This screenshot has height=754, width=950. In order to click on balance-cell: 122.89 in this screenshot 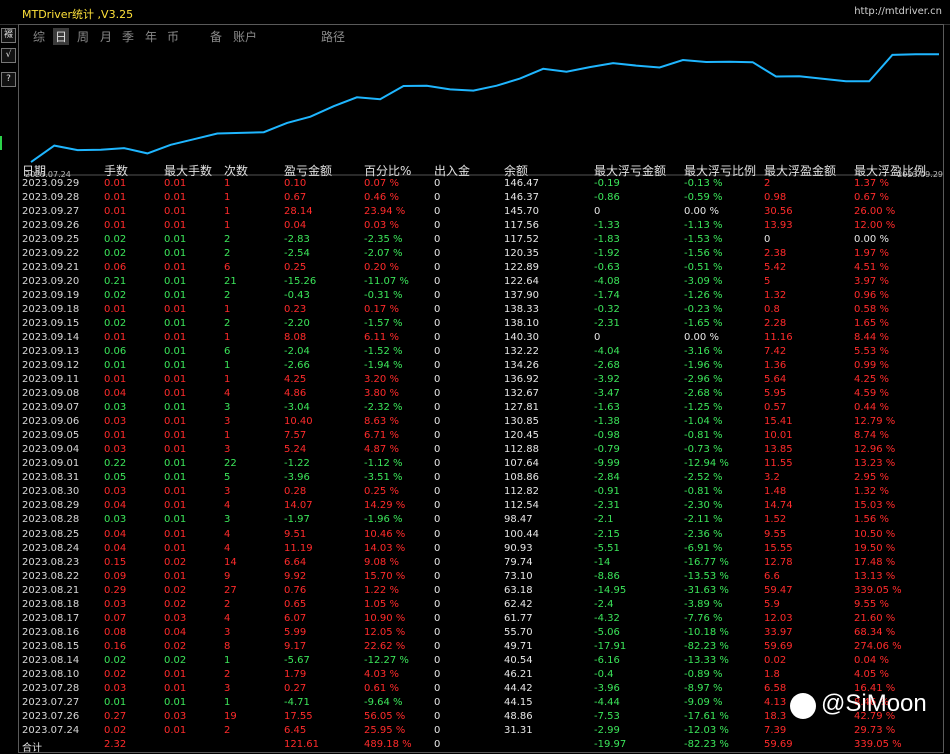, I will do `click(521, 268)`.